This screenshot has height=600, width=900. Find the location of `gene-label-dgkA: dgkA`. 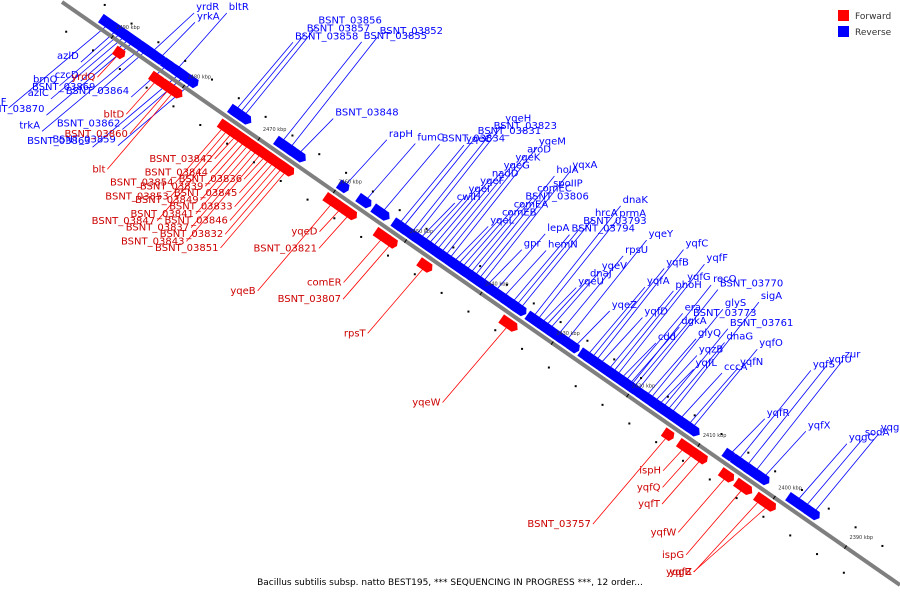

gene-label-dgkA: dgkA is located at coordinates (693, 321).